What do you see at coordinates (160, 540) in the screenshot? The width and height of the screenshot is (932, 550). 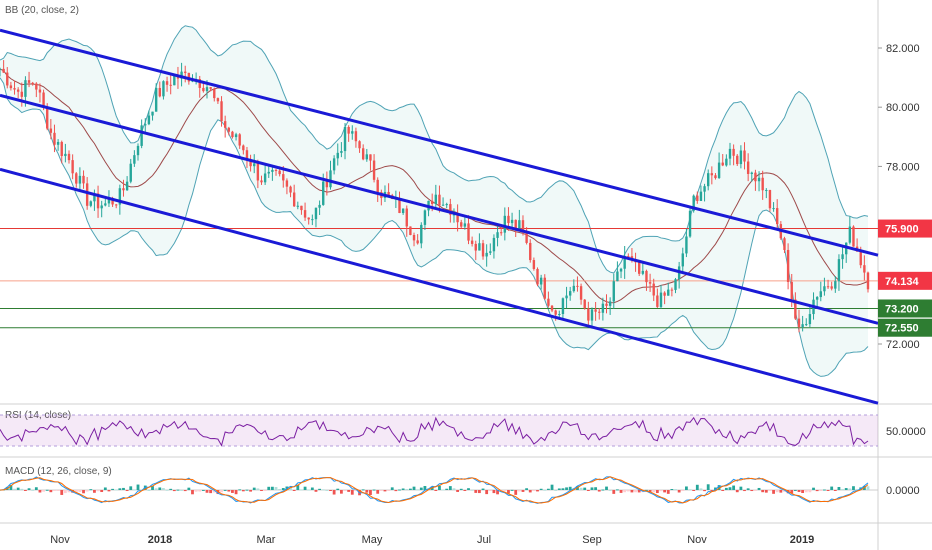 I see `time-axis-label: 2018` at bounding box center [160, 540].